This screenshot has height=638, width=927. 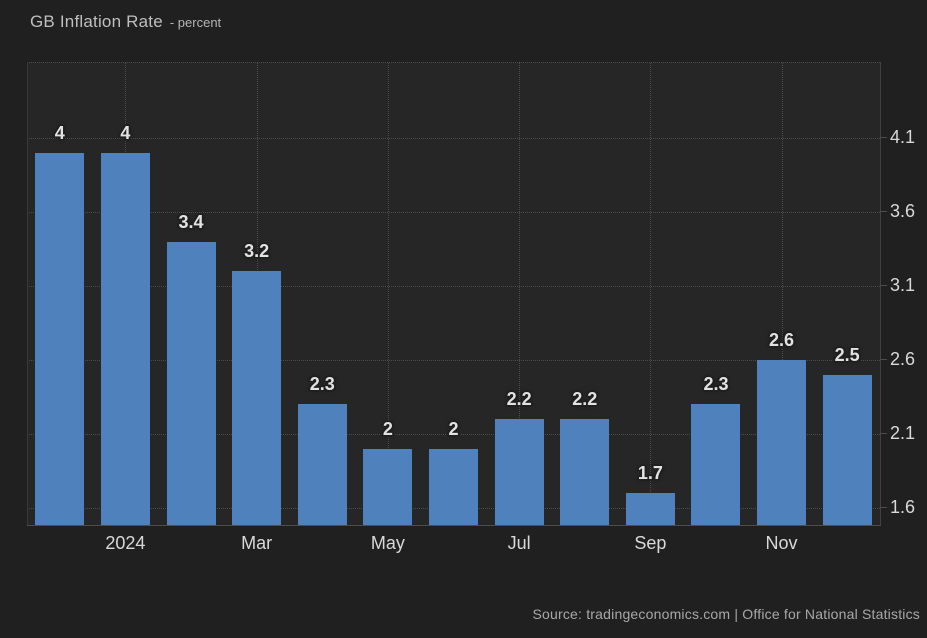 I want to click on x-tick-label: Jul, so click(x=519, y=543).